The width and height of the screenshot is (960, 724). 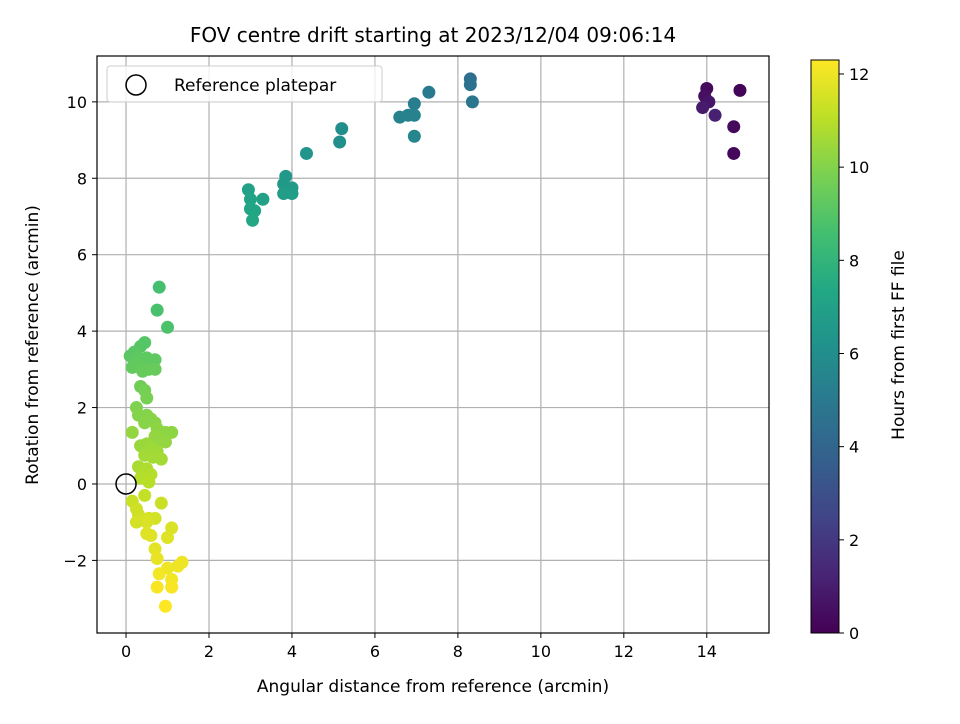 What do you see at coordinates (209, 651) in the screenshot?
I see `x-tick-label: 2` at bounding box center [209, 651].